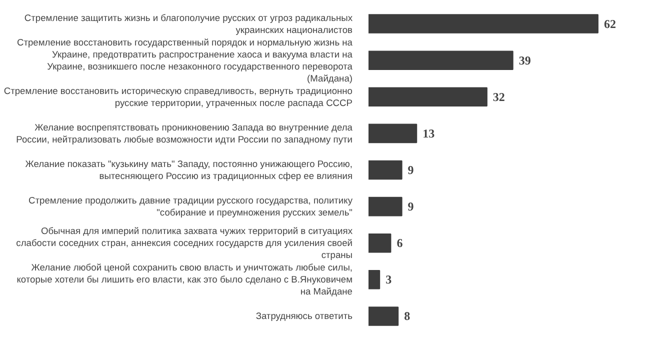  Describe the element at coordinates (399, 243) in the screenshot. I see `data-label: 6` at that location.